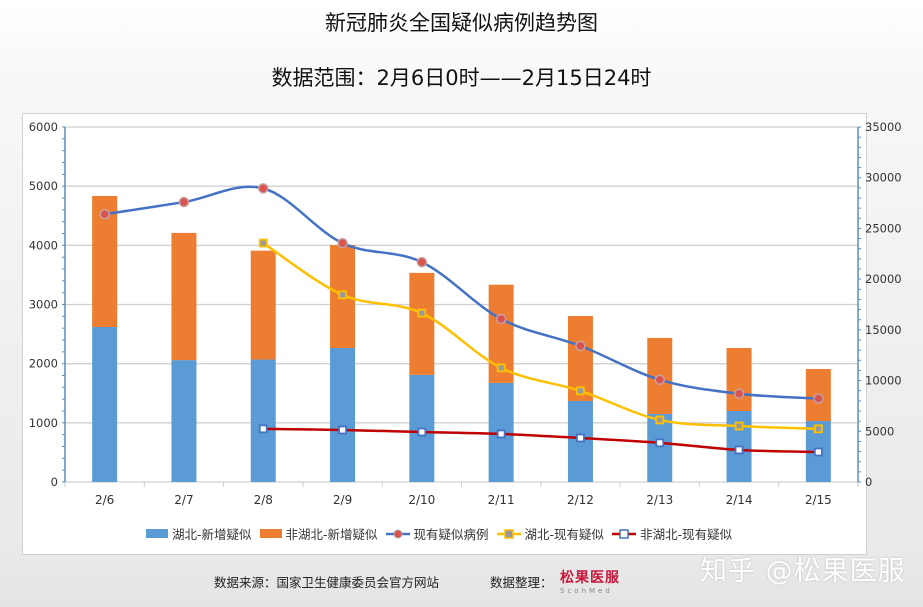  What do you see at coordinates (883, 330) in the screenshot?
I see `right-axis-tick-label: 15000` at bounding box center [883, 330].